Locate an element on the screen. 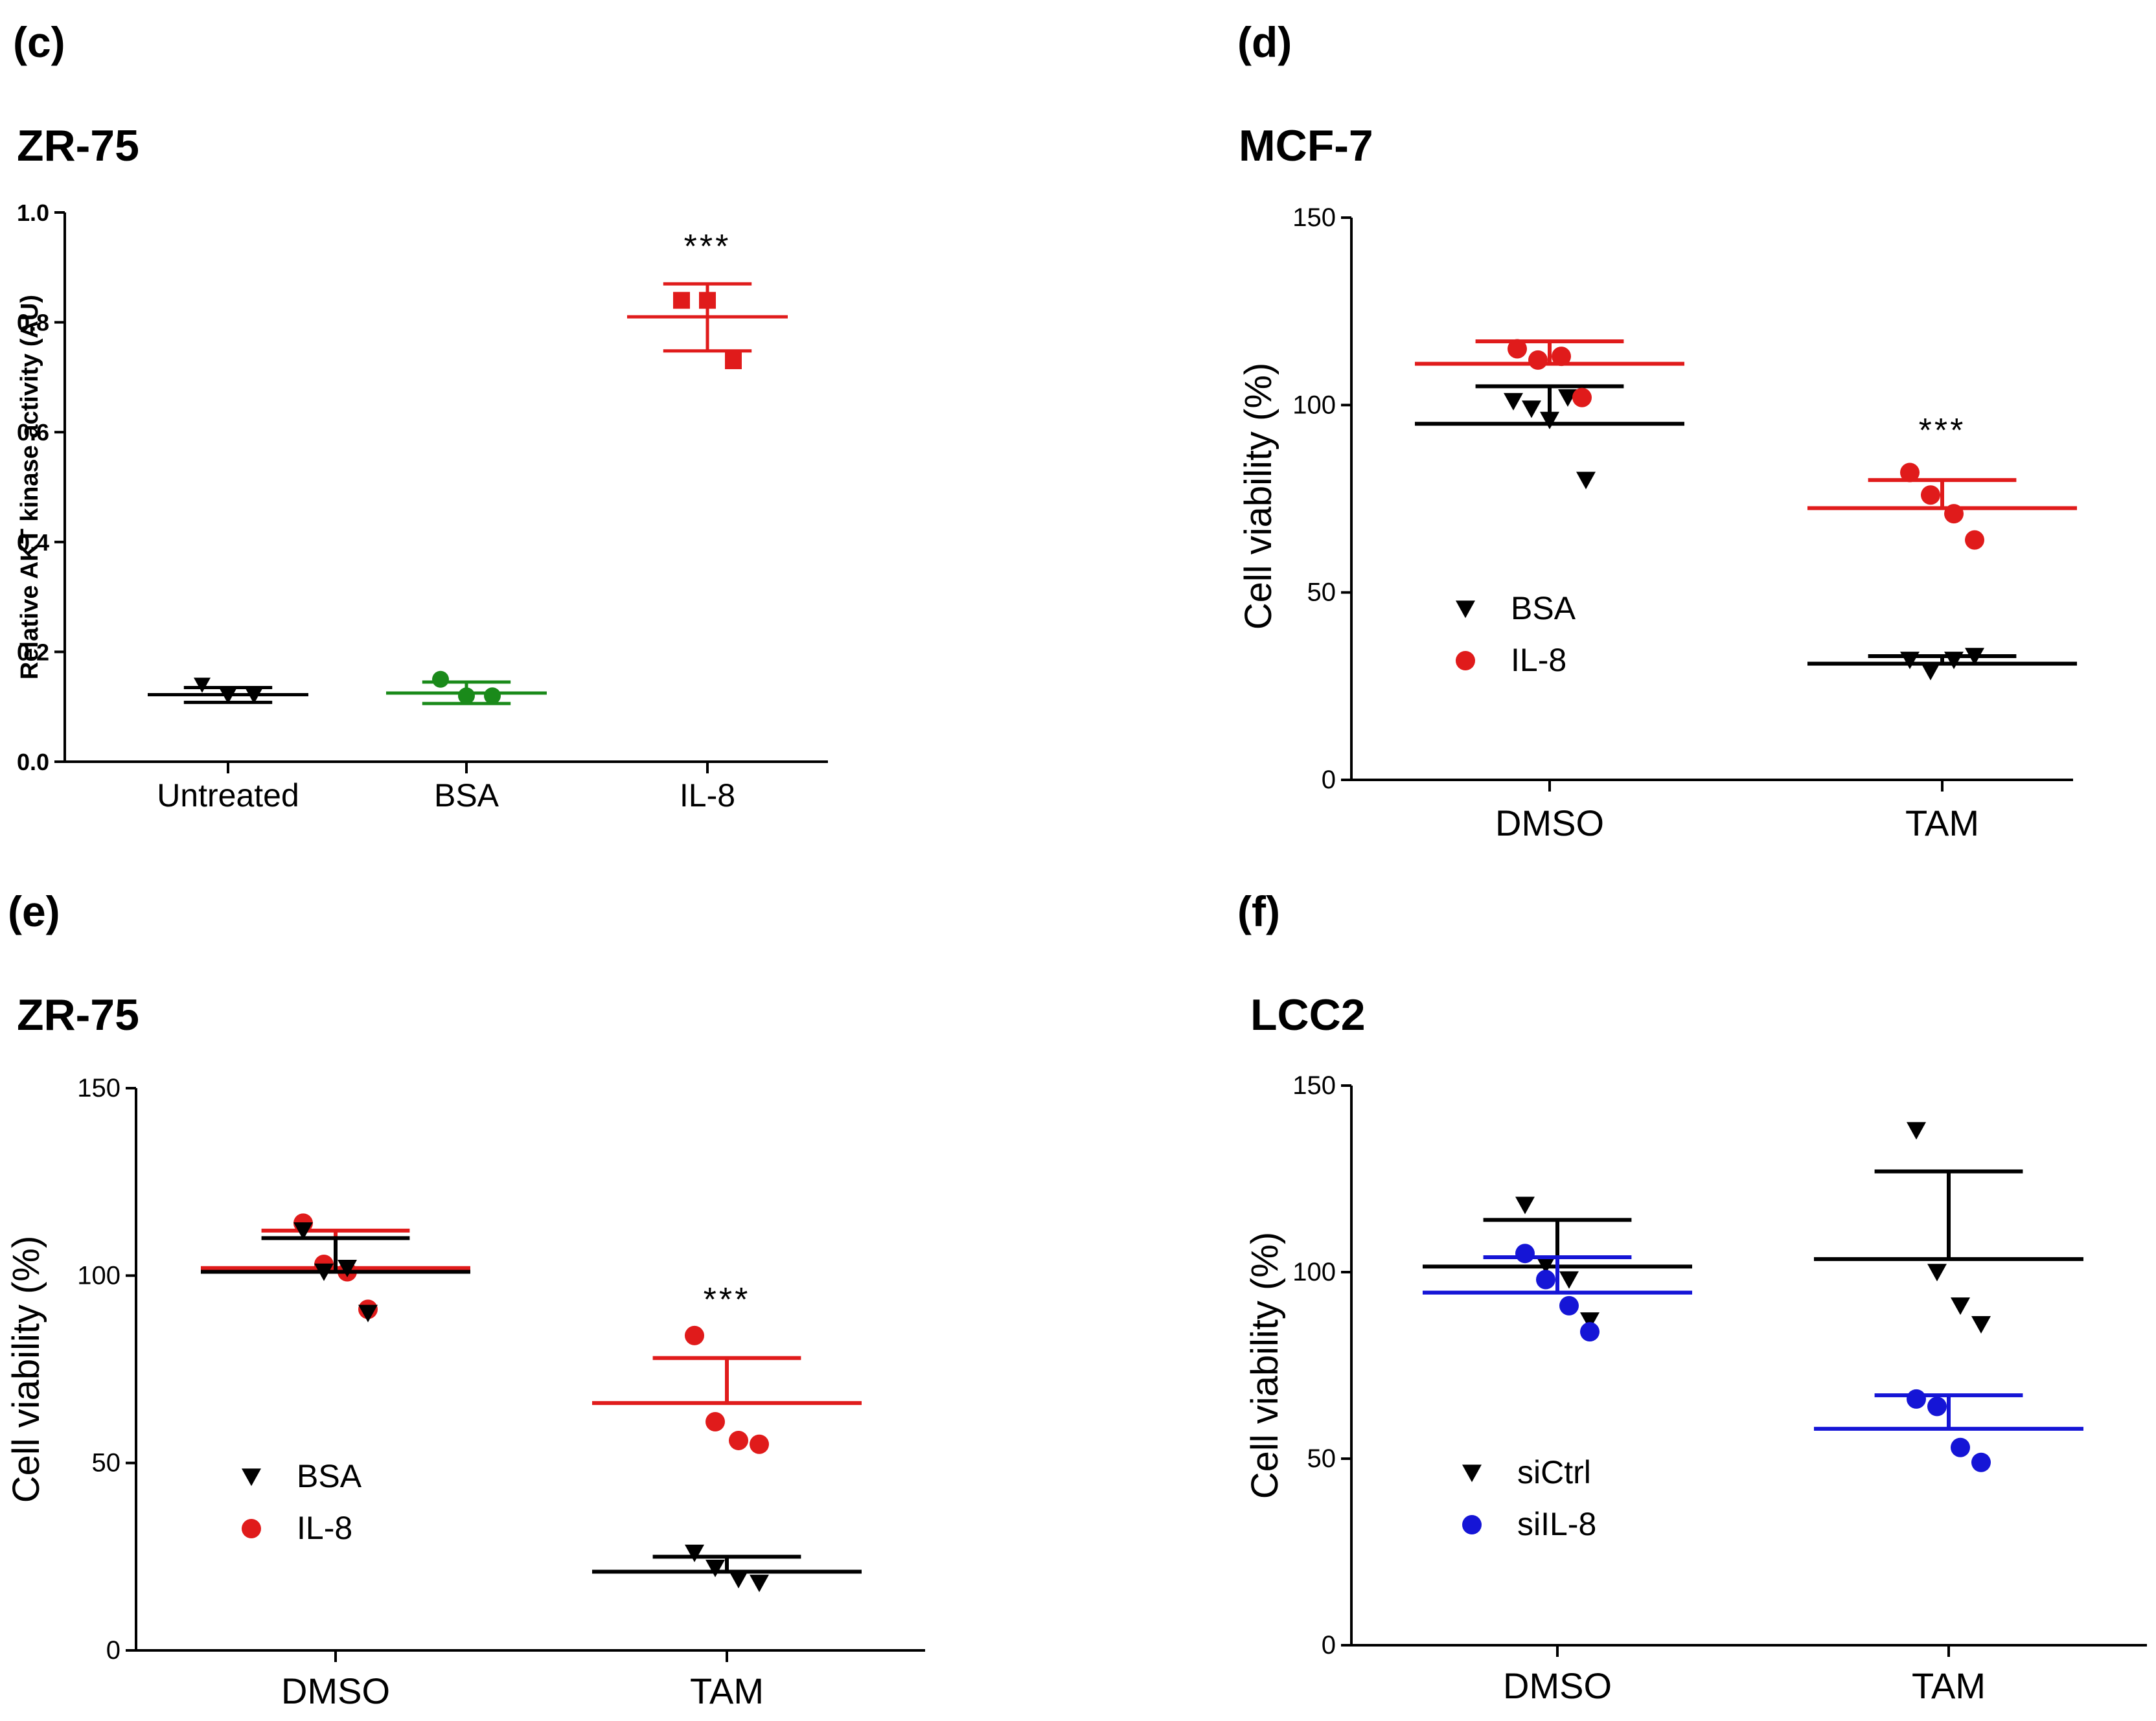 The width and height of the screenshot is (2156, 1721). x-category-label: Untreated is located at coordinates (228, 796).